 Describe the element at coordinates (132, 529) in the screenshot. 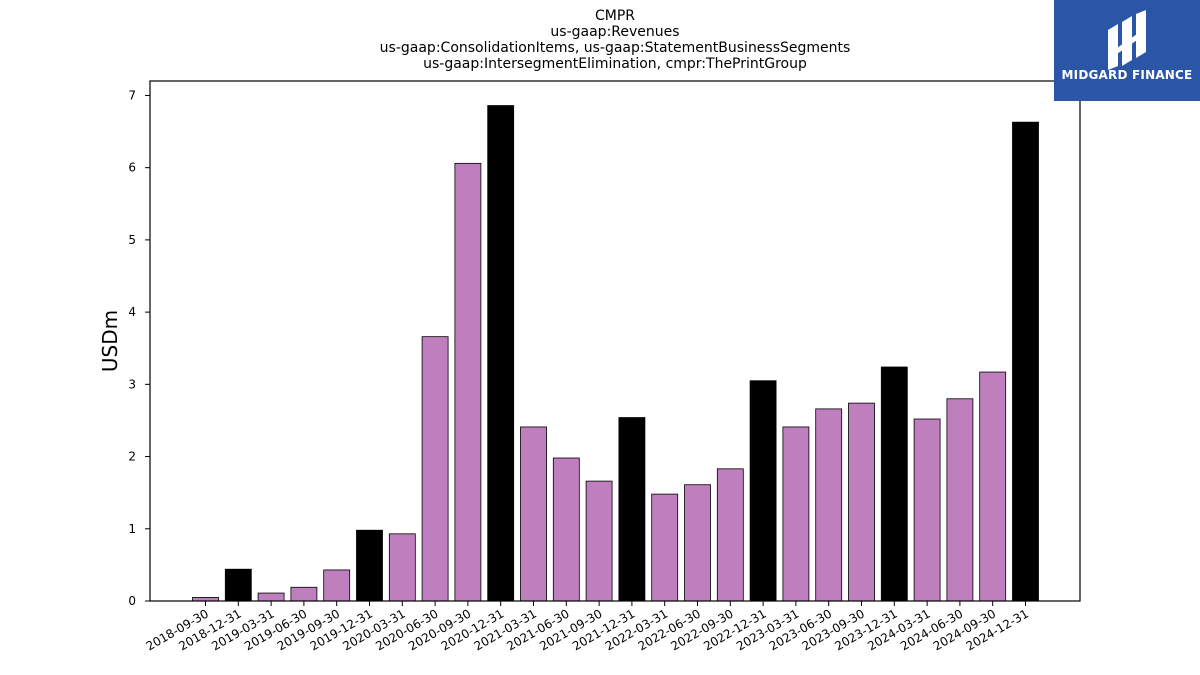

I see `y-tick-label: 1` at that location.